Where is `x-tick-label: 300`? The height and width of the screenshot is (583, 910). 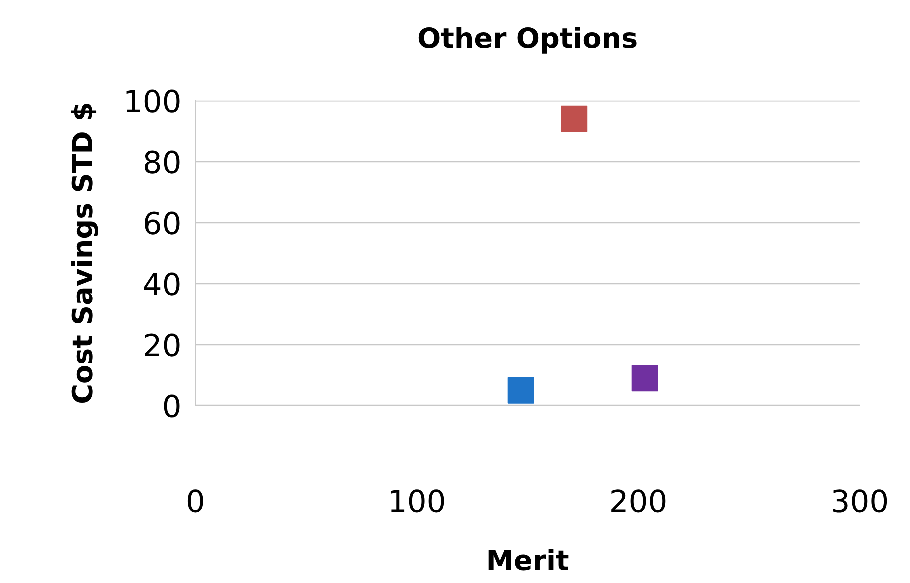
x-tick-label: 300 is located at coordinates (860, 501).